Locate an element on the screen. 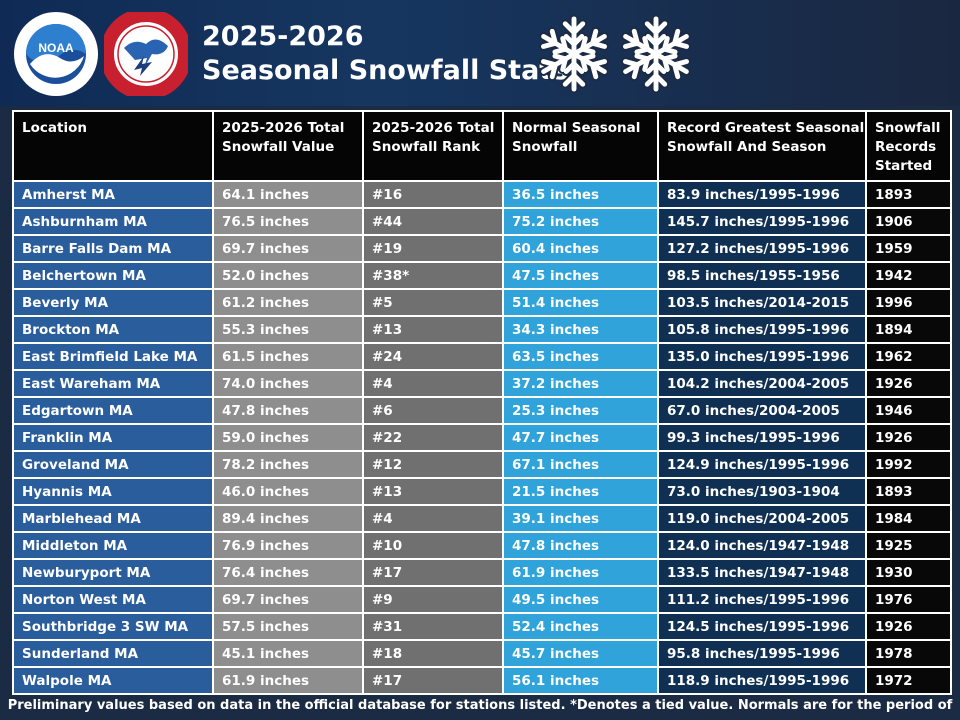 This screenshot has height=720, width=960. cell-records-started: 1925 is located at coordinates (908, 545).